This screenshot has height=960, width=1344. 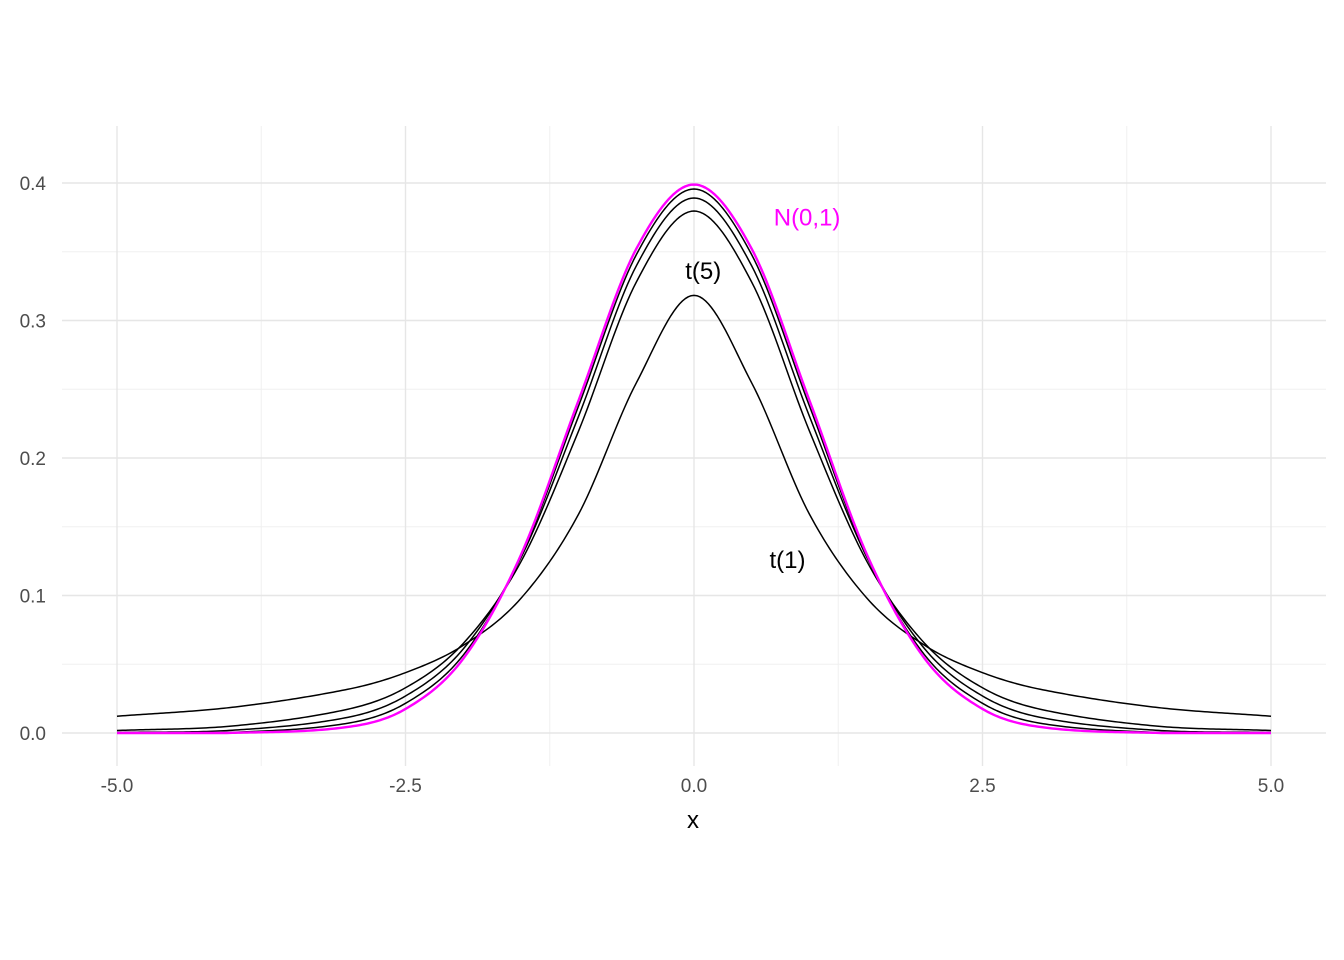 I want to click on x-tick-label: -5.0, so click(x=117, y=786).